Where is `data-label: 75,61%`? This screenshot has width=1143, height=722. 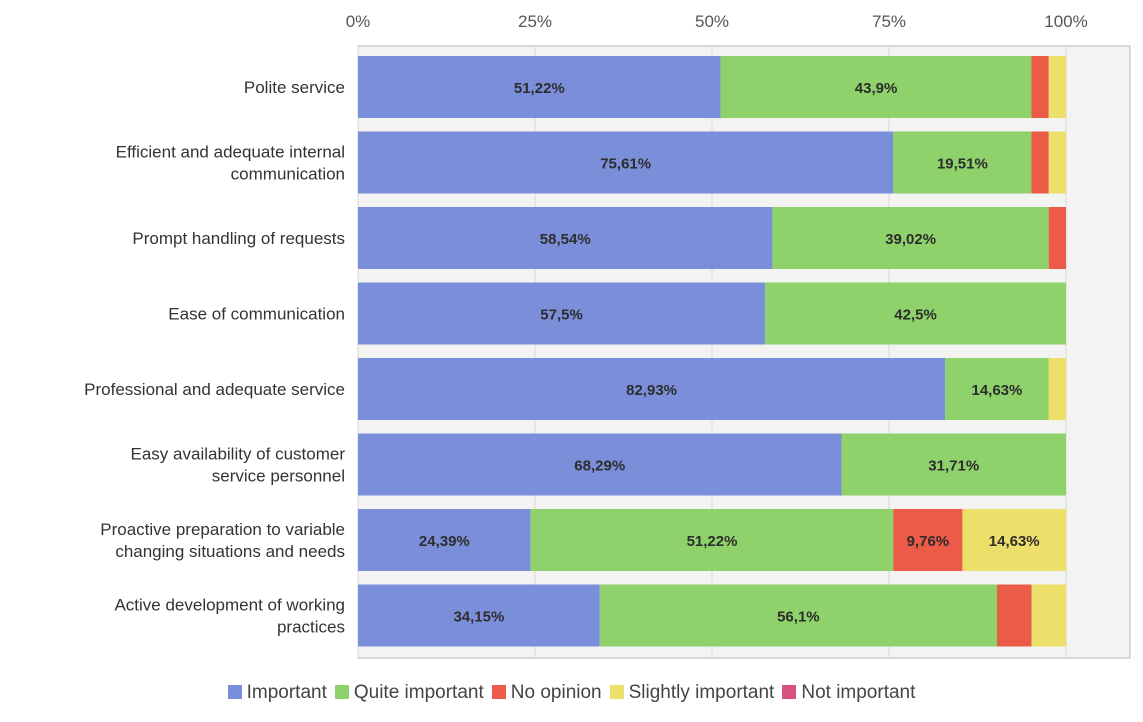 data-label: 75,61% is located at coordinates (625, 164).